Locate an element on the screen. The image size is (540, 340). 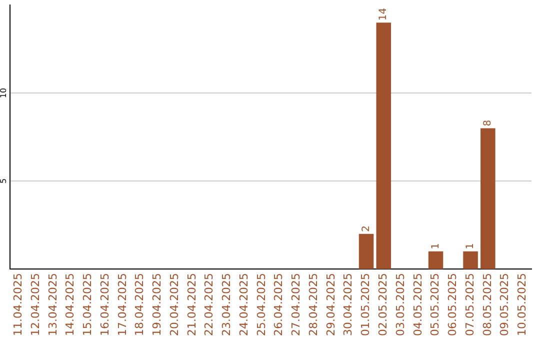
x-tick-label: 13.04.2025 is located at coordinates (53, 304).